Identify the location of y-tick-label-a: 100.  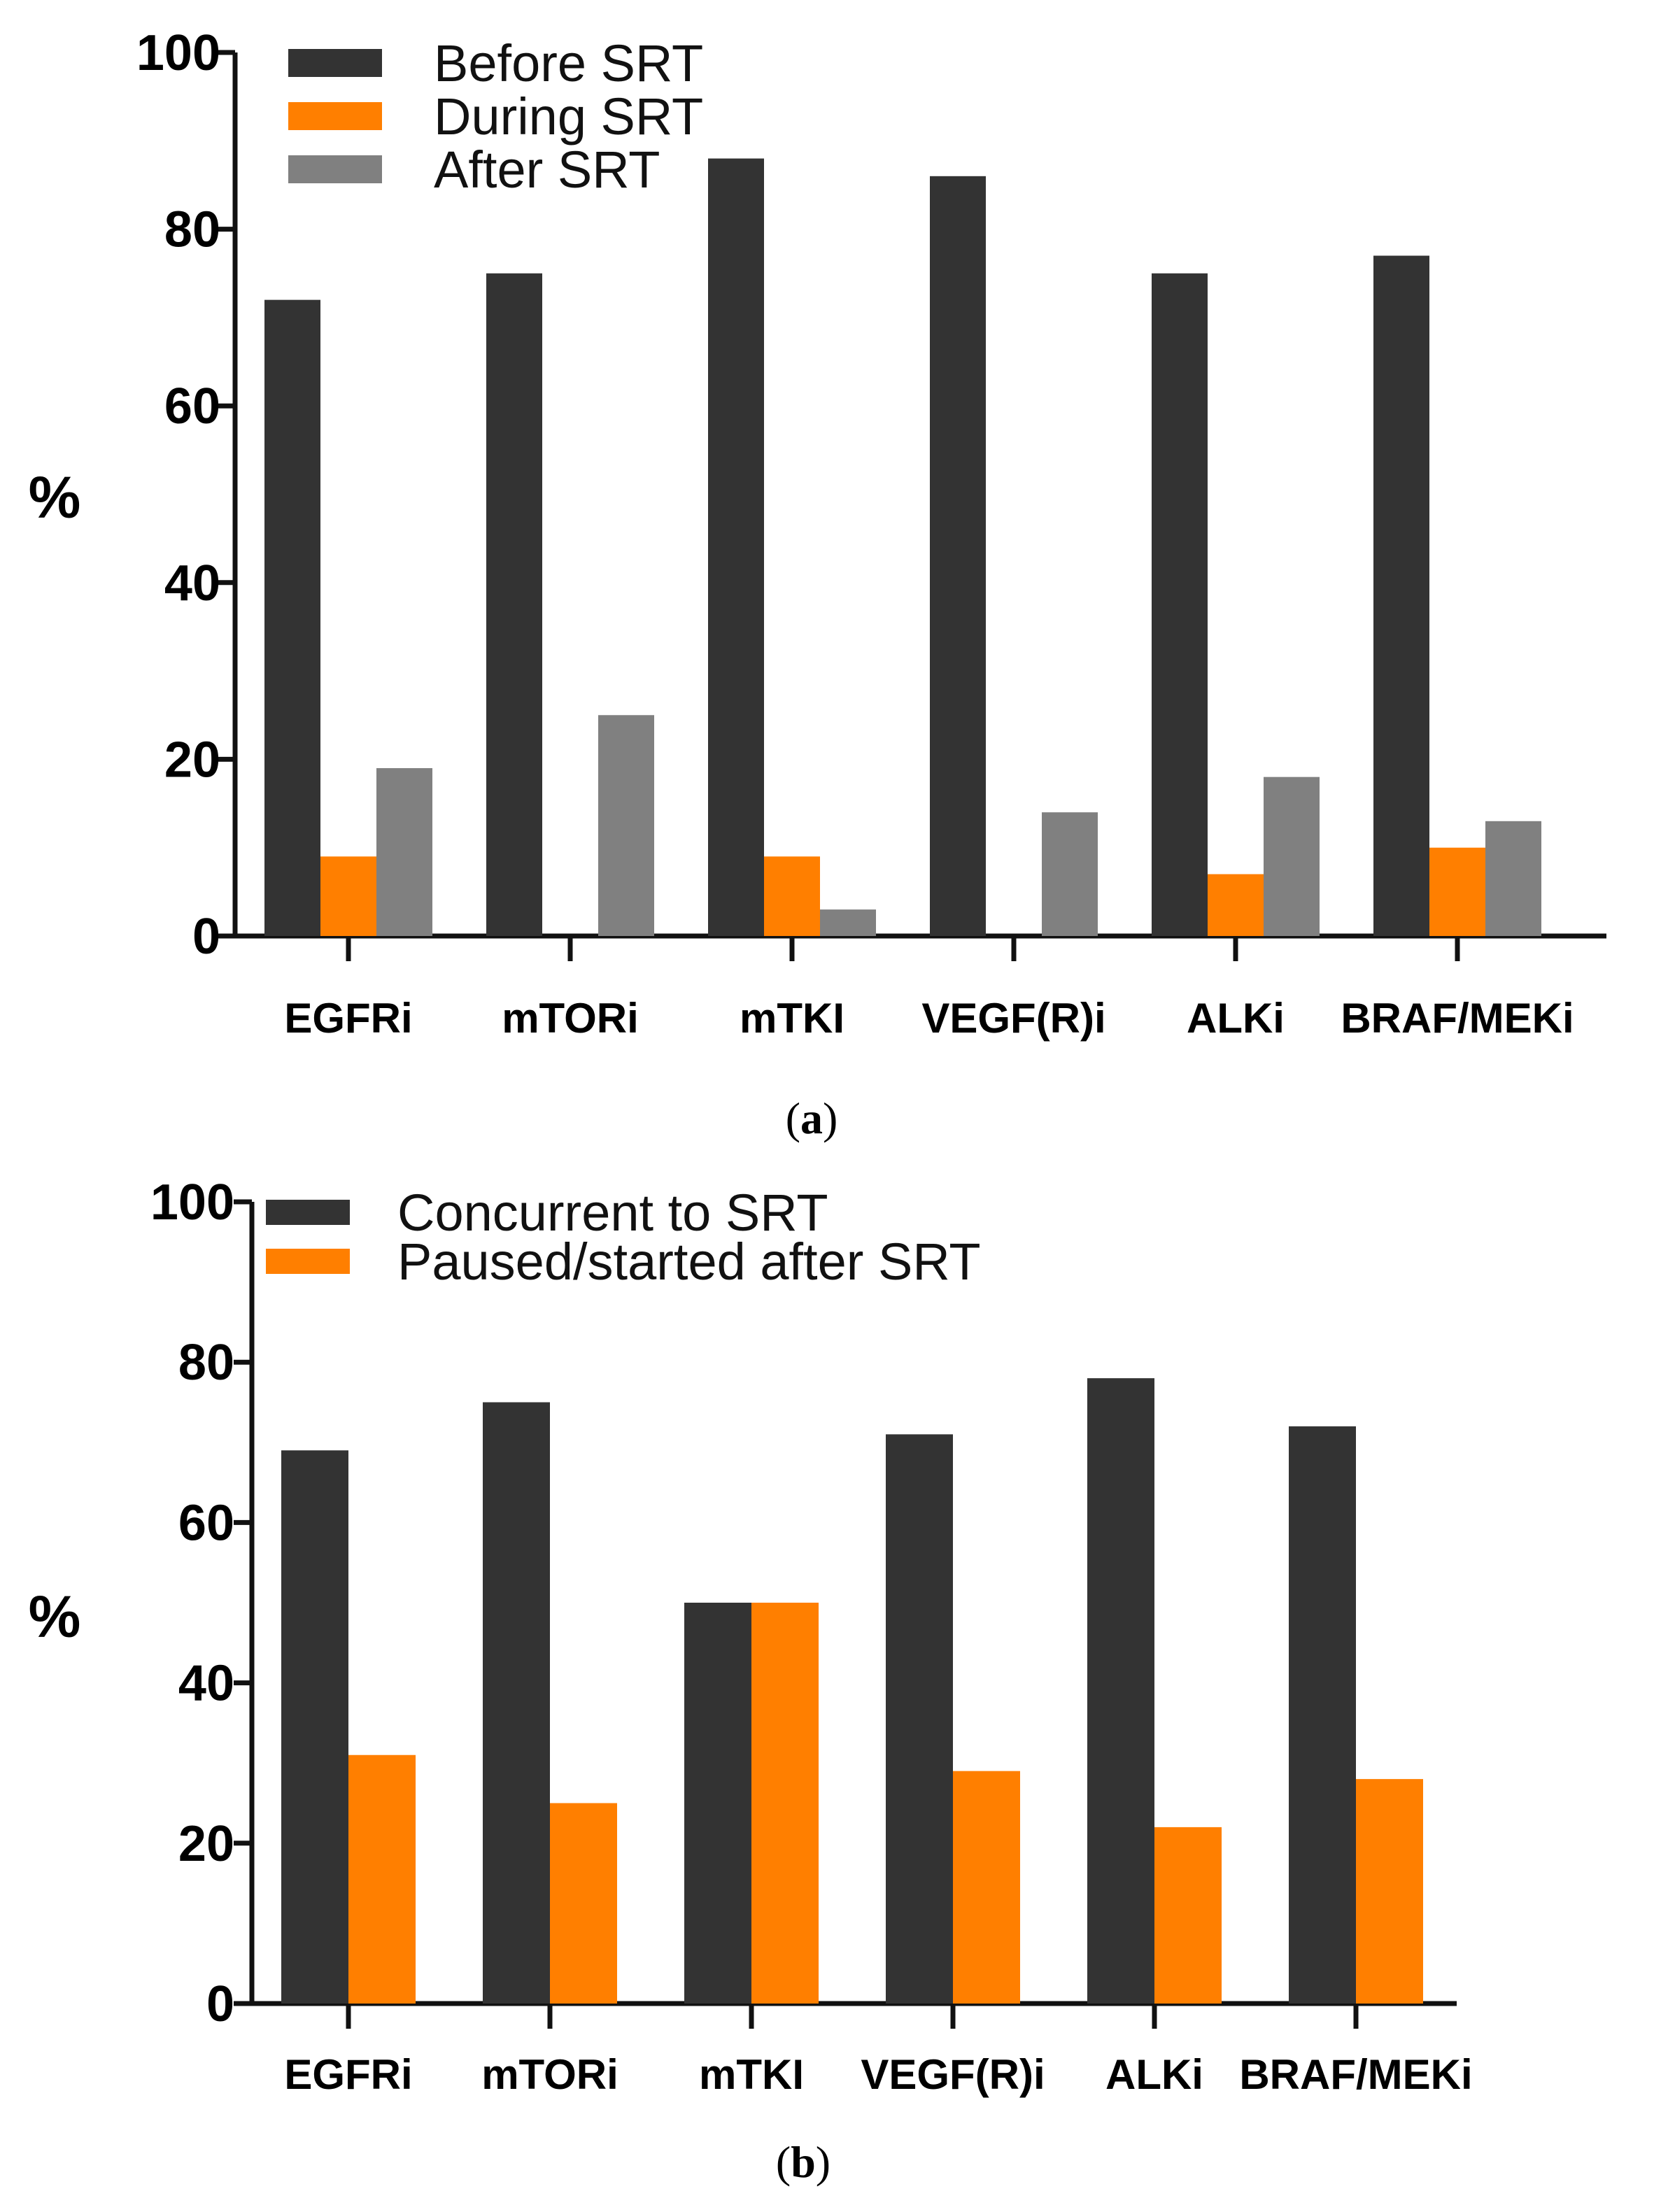
(178, 53).